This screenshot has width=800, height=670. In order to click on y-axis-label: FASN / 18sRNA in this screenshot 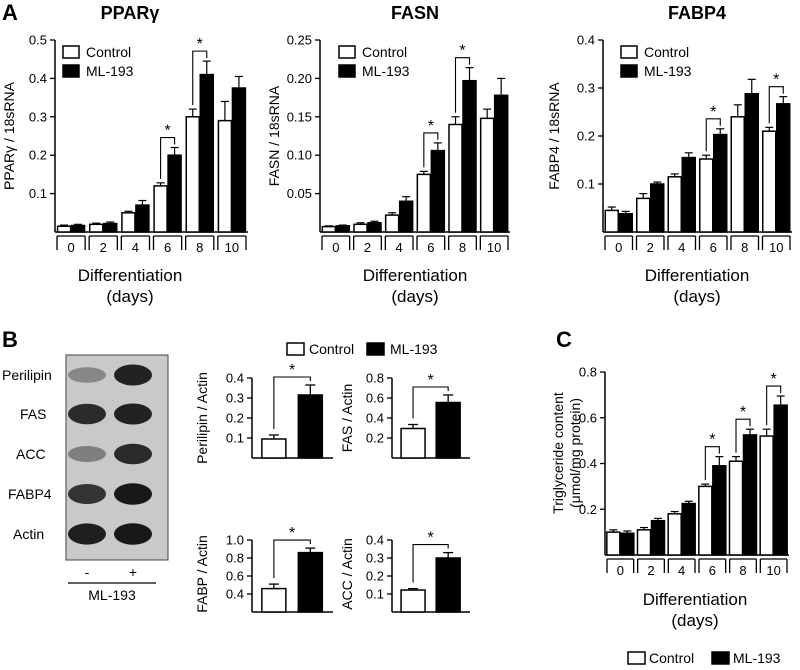, I will do `click(274, 135)`.